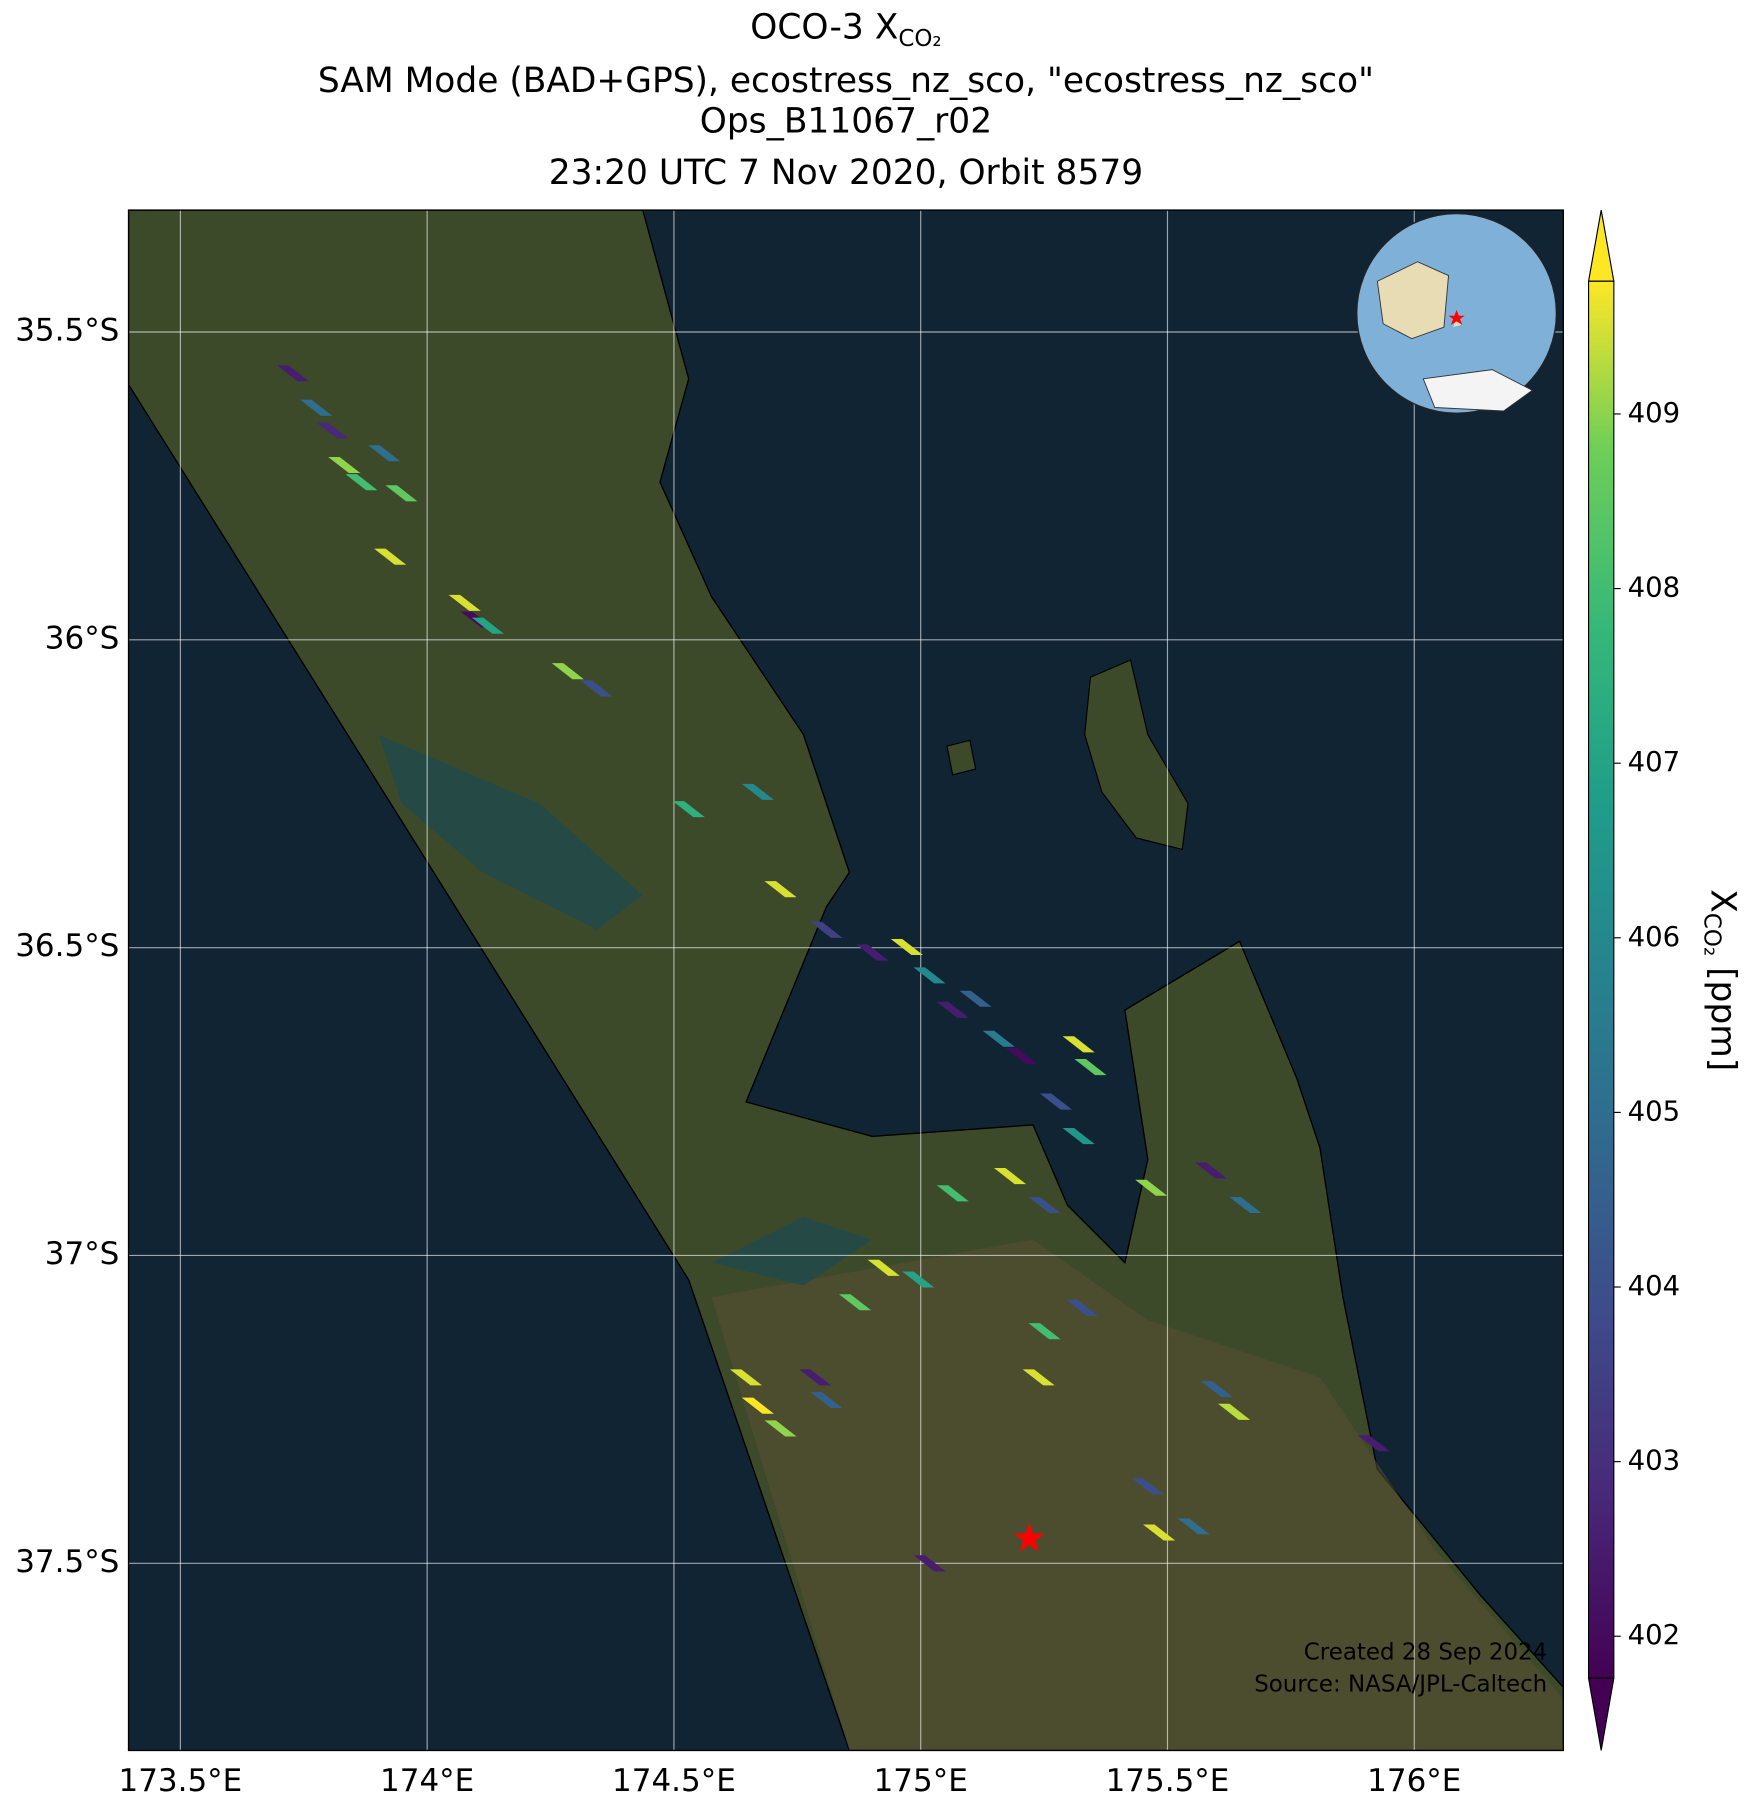  I want to click on title-subscript: CO₂, so click(919, 39).